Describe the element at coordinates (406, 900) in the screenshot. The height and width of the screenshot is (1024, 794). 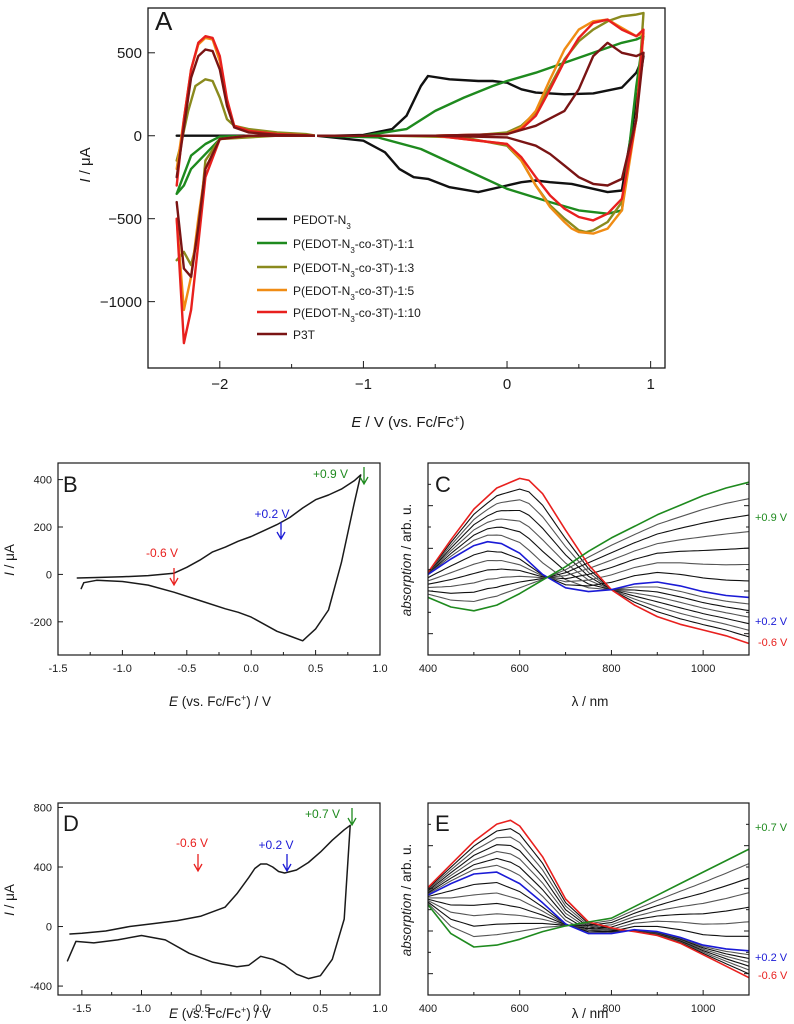
I see `panel-e-y-axis-label: absorption / arb. u.` at that location.